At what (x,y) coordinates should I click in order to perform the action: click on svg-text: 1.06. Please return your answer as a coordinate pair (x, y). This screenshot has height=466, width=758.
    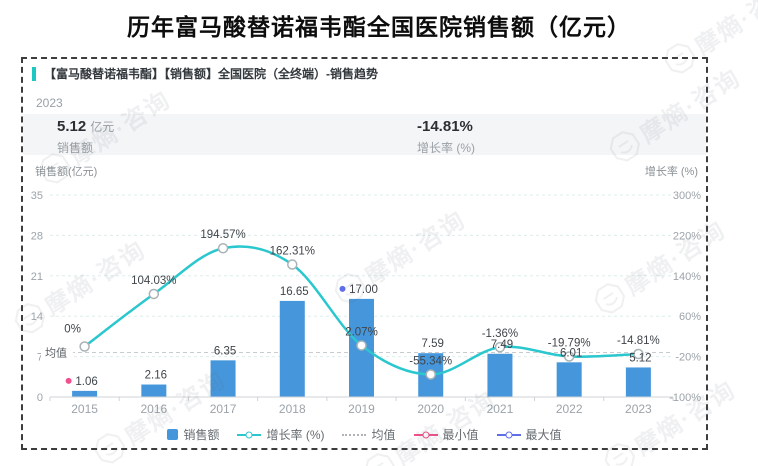
    Looking at the image, I should click on (86, 382).